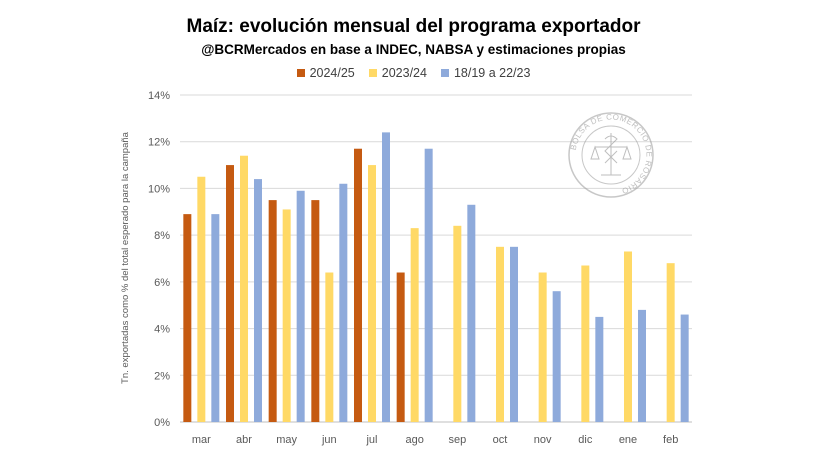 This screenshot has height=461, width=827. What do you see at coordinates (670, 440) in the screenshot?
I see `x-tick-label: feb` at bounding box center [670, 440].